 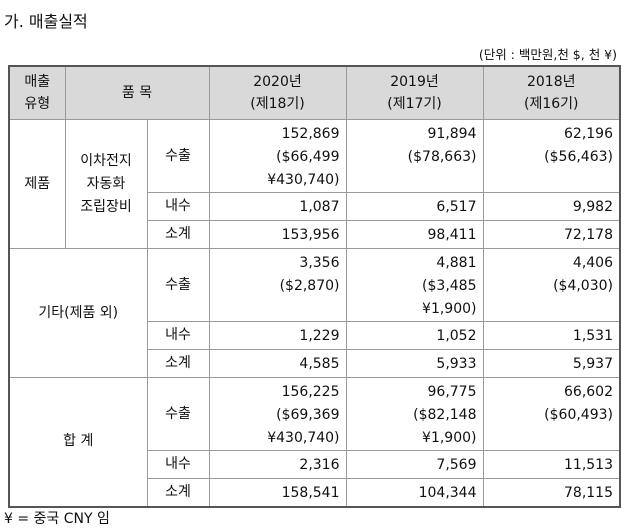 What do you see at coordinates (319, 263) in the screenshot?
I see `value-line: 3,356` at bounding box center [319, 263].